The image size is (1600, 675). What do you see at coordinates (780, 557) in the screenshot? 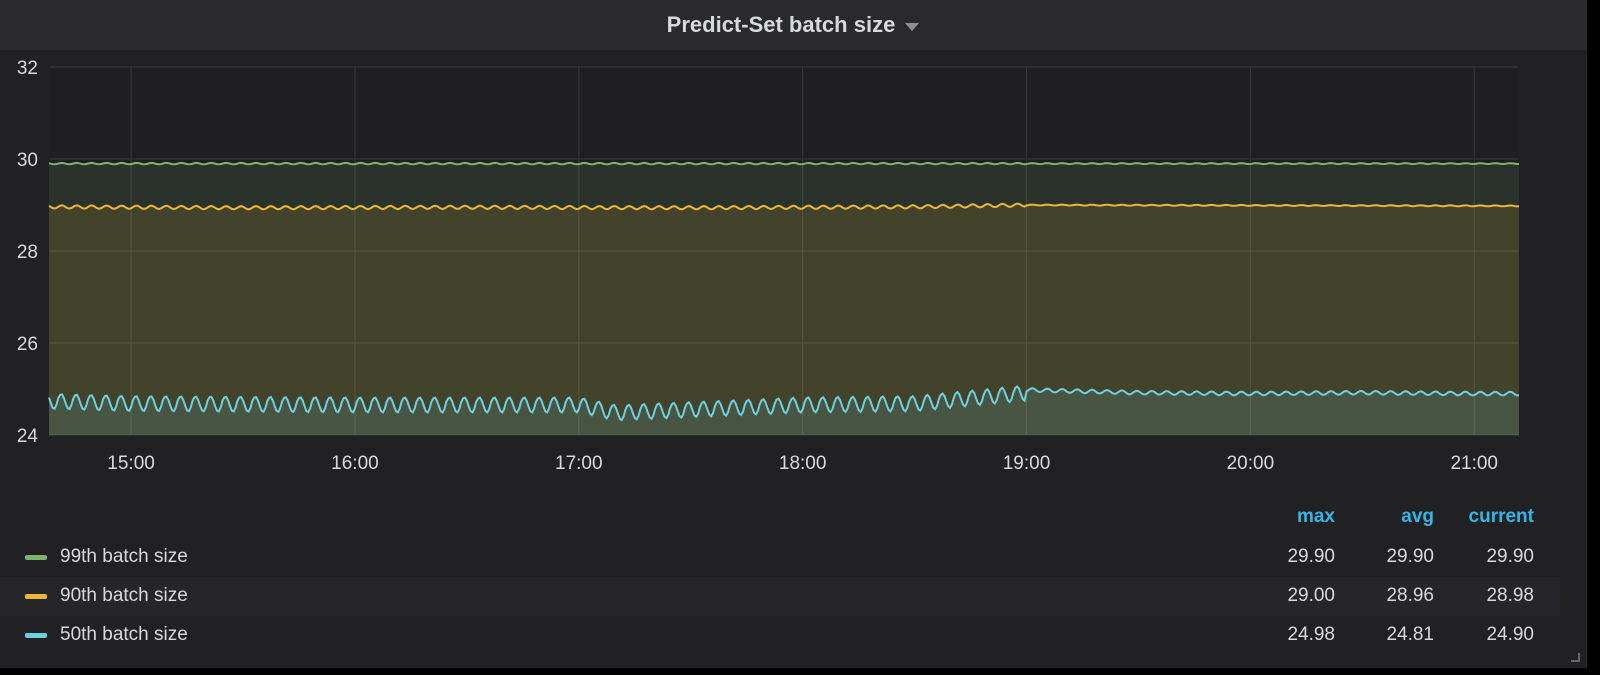
I see `legend-row-99th: 99th batch size 29.90 29.90 29.90` at bounding box center [780, 557].